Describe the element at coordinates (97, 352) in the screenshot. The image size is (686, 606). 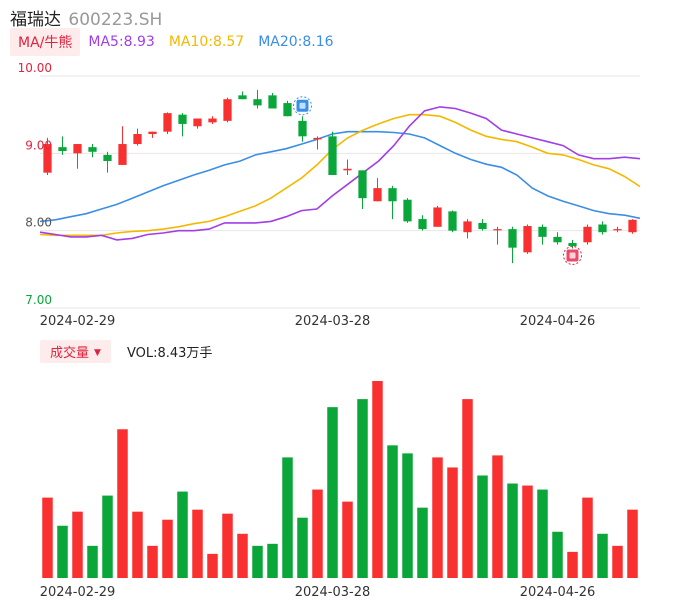
I see `caret-down-icon: ▼` at that location.